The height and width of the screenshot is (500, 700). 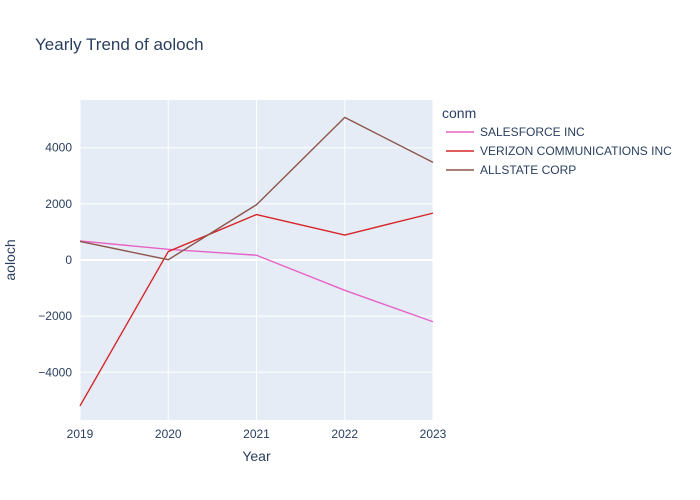 I want to click on x-axis-title: Year, so click(x=256, y=456).